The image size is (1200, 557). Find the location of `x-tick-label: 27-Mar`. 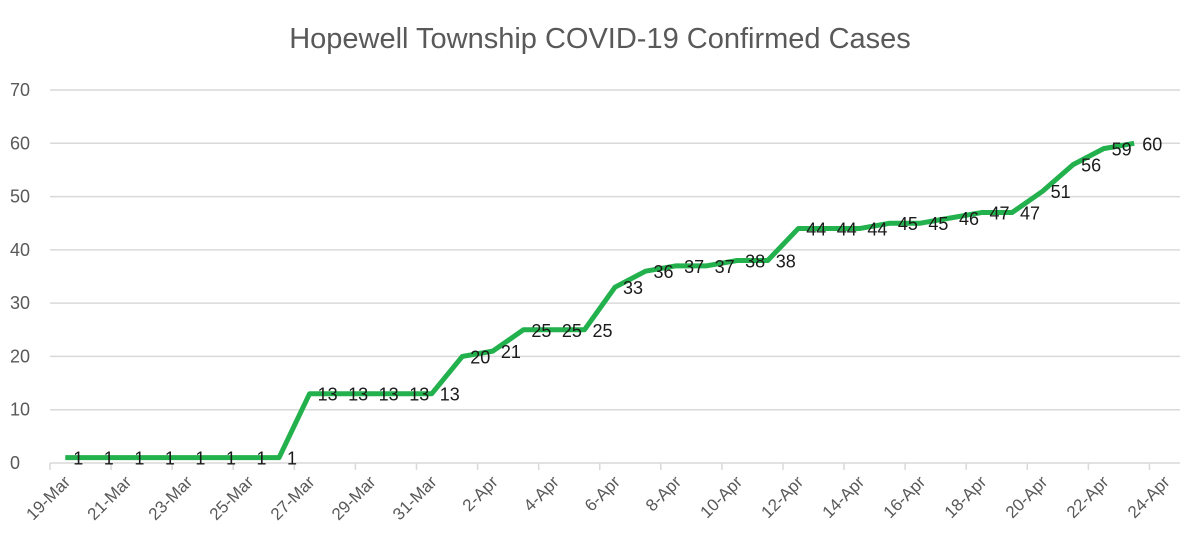

x-tick-label: 27-Mar is located at coordinates (293, 498).